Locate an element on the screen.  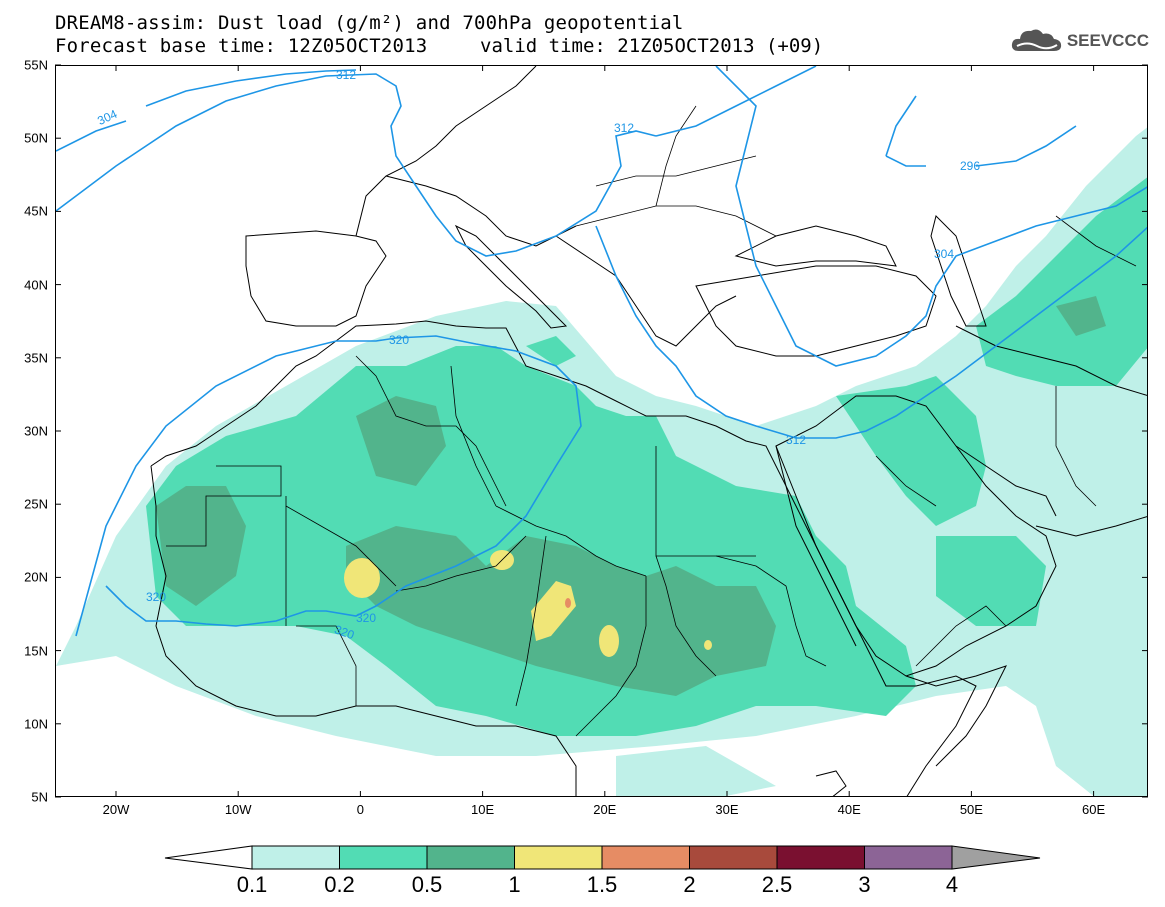
longitude-label: 20E is located at coordinates (605, 809).